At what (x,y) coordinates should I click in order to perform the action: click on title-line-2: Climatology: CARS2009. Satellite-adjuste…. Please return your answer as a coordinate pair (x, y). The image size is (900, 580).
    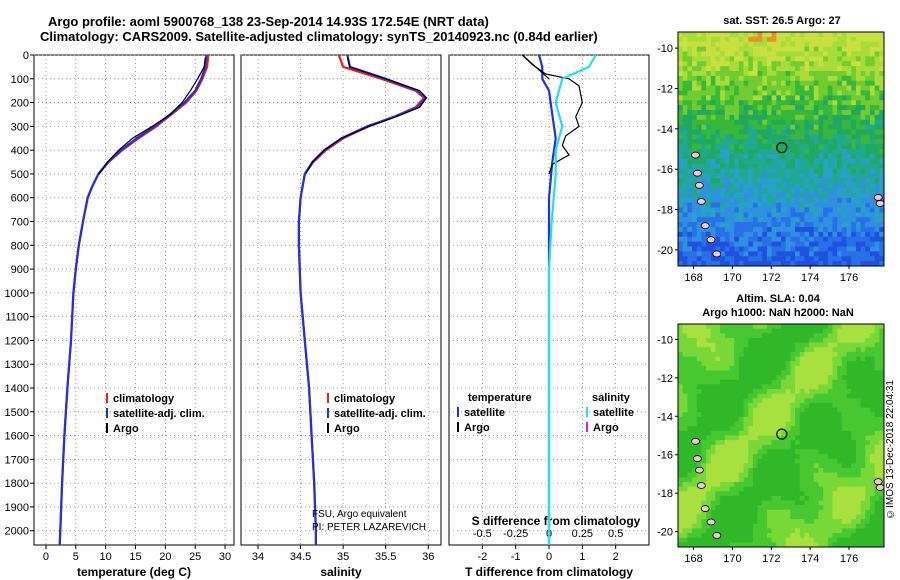
    Looking at the image, I should click on (319, 36).